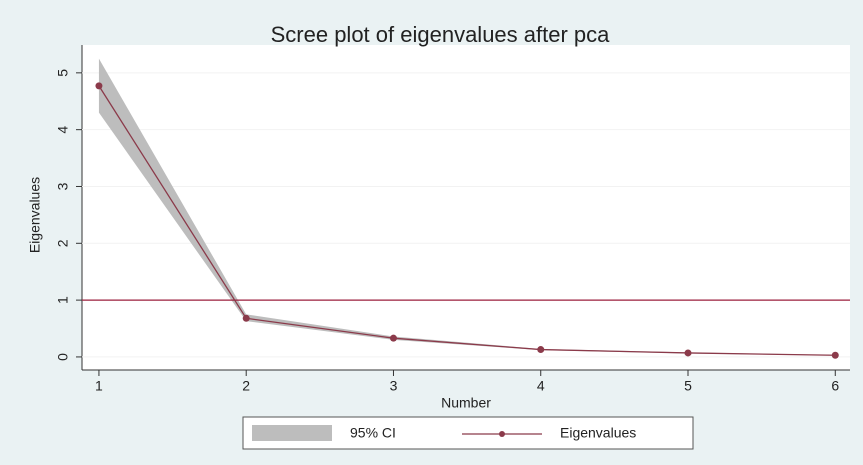 Image resolution: width=863 pixels, height=465 pixels. Describe the element at coordinates (394, 386) in the screenshot. I see `x-tick-label: 3` at that location.